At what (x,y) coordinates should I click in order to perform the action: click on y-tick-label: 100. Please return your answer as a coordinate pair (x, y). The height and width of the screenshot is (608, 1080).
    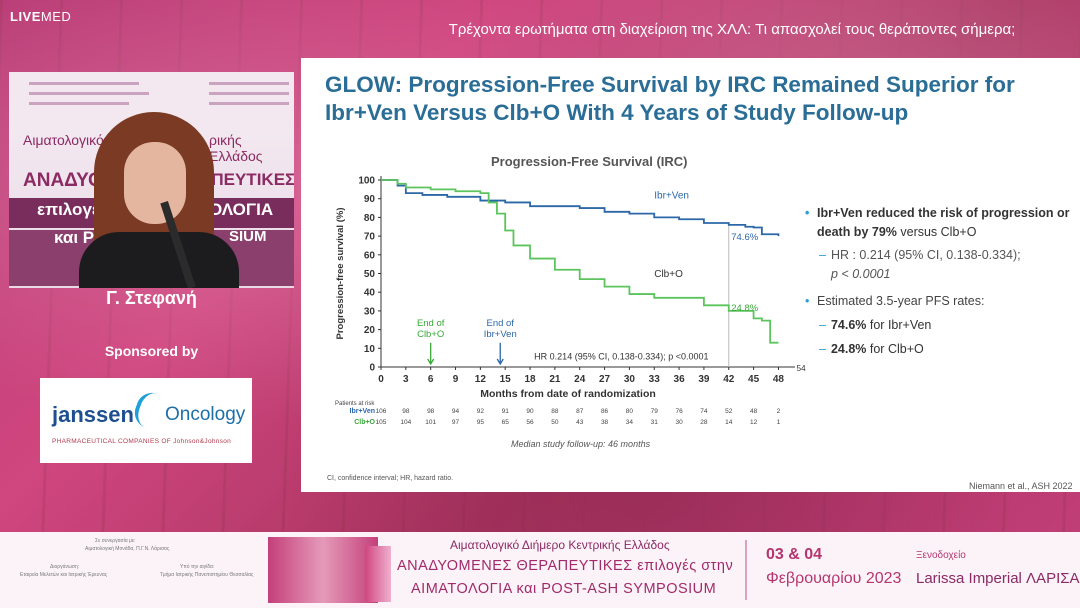
    Looking at the image, I should click on (366, 181).